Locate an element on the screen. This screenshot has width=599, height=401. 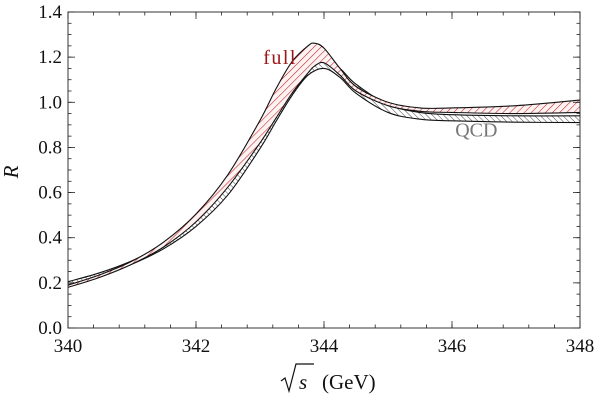
x-tick-label: 340 is located at coordinates (68, 346).